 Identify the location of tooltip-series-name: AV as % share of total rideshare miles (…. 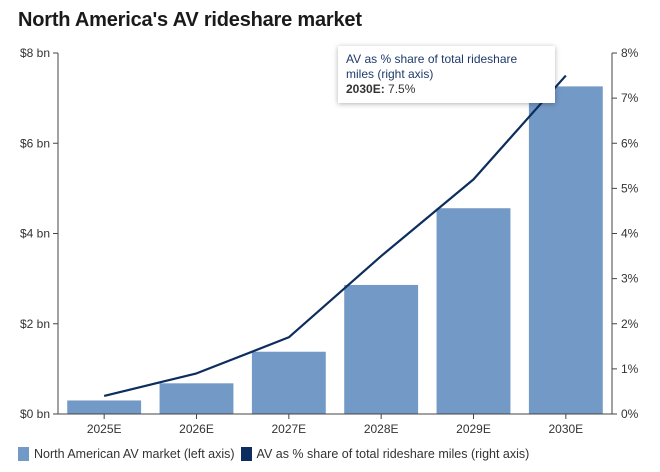
(432, 66).